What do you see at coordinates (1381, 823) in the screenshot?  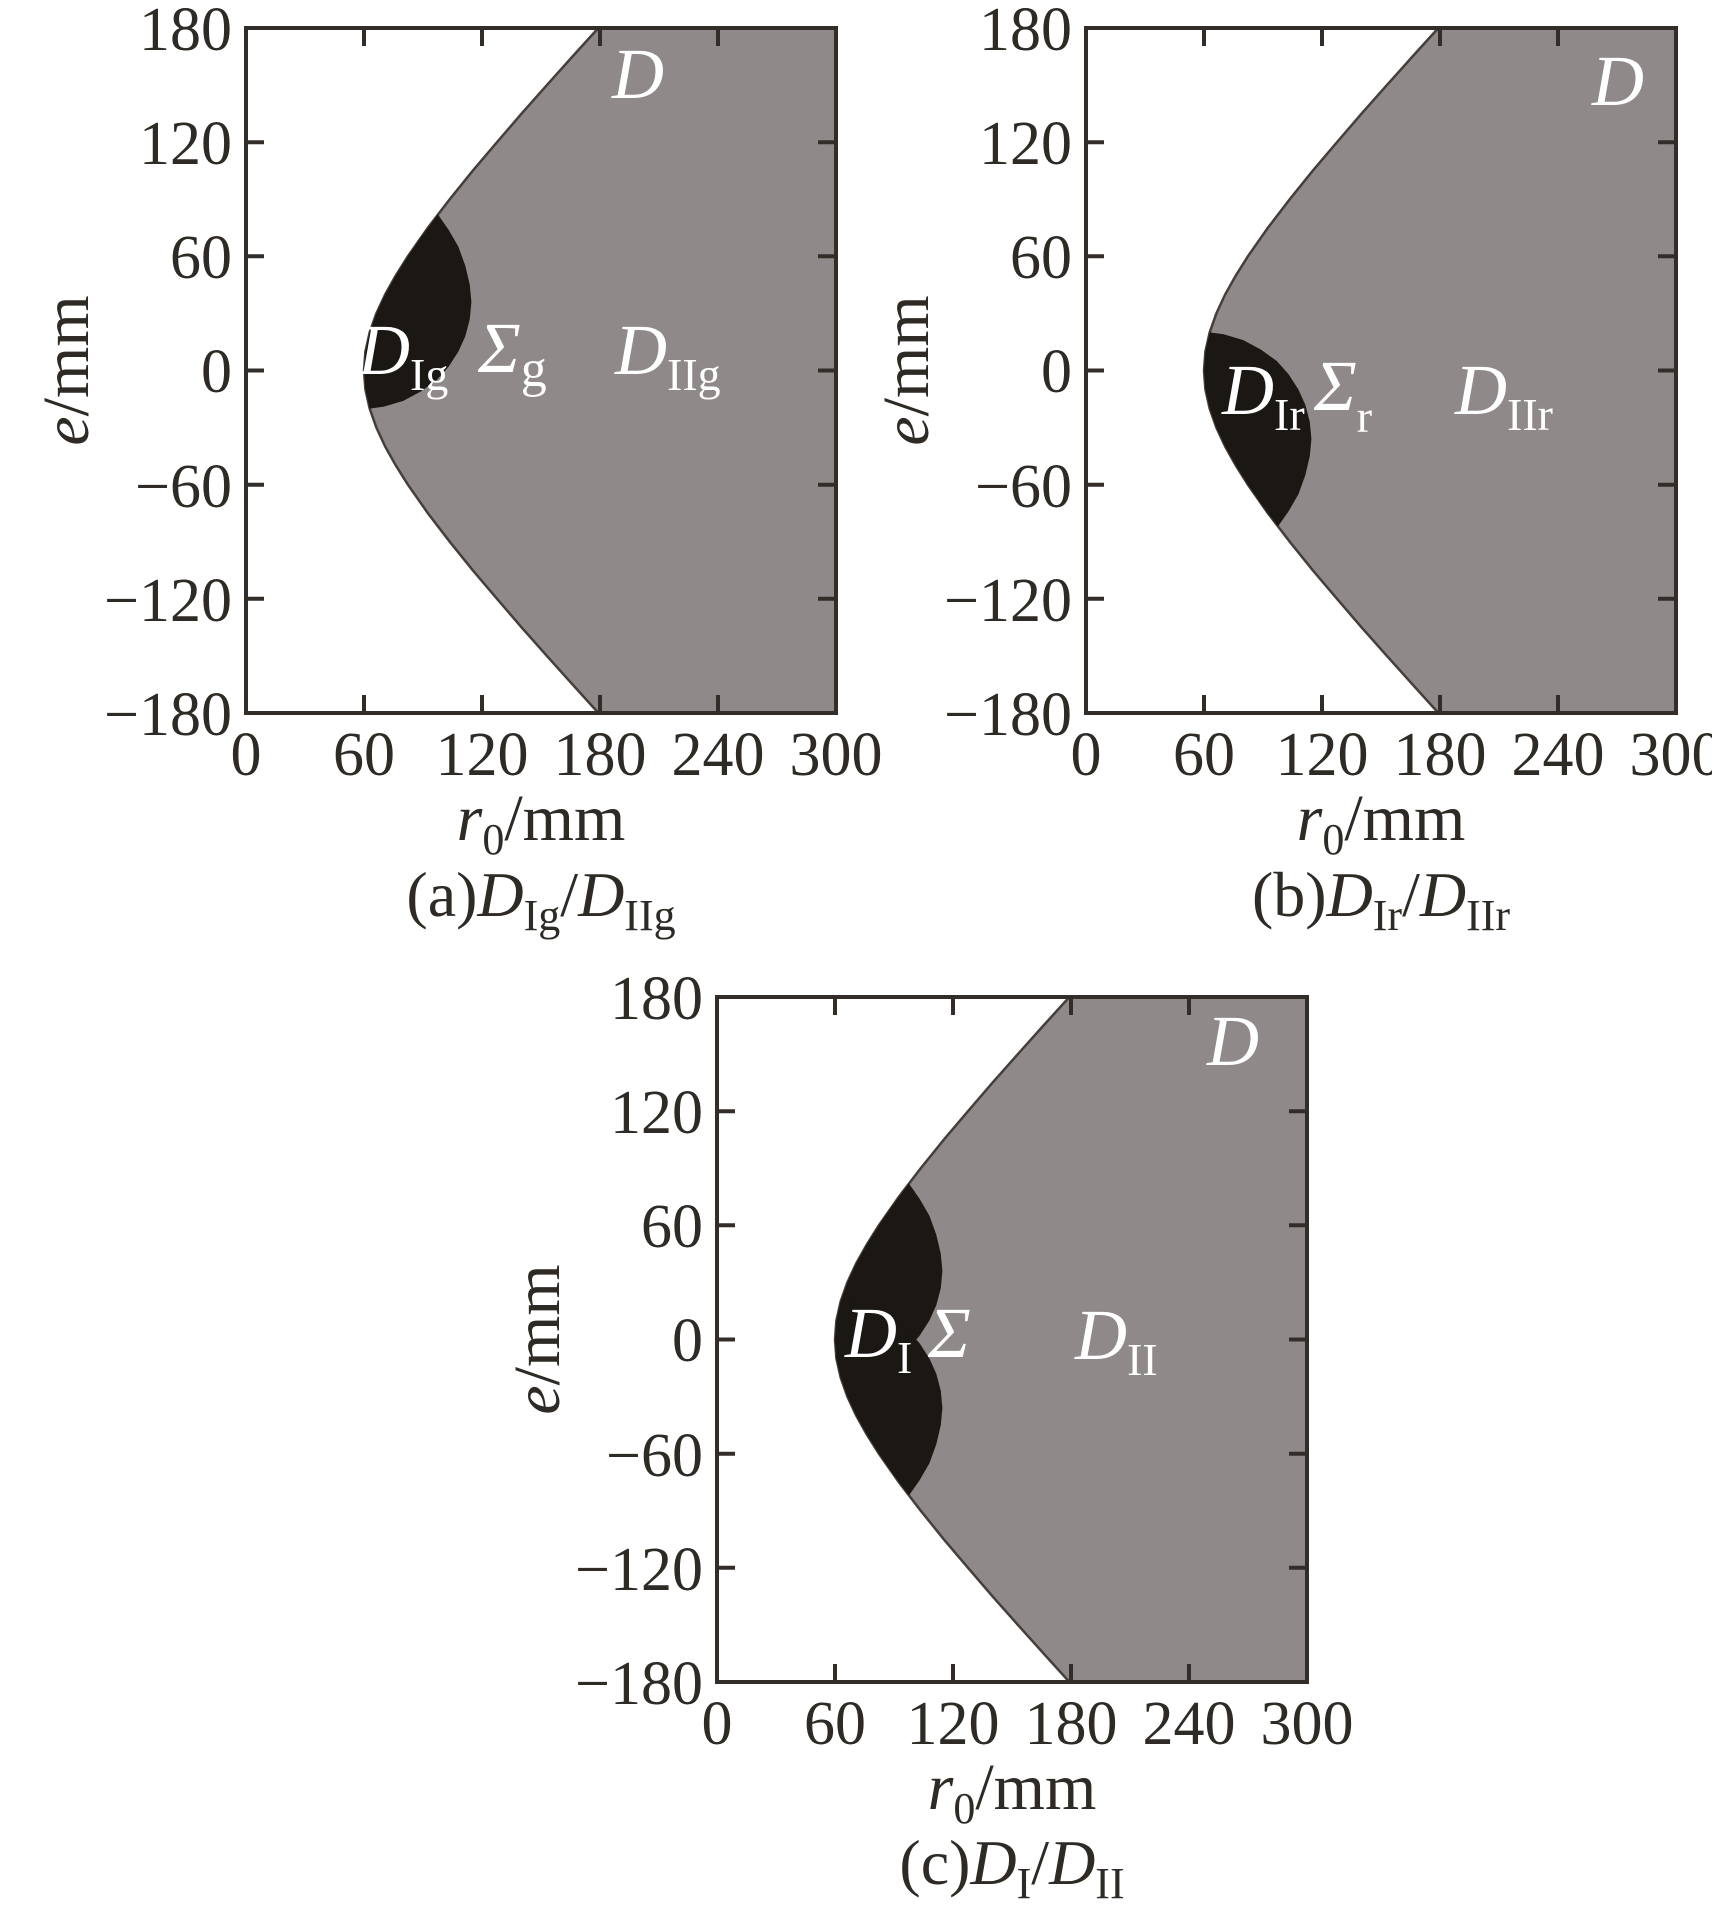 I see `x-axis-label-b: r0/mm` at bounding box center [1381, 823].